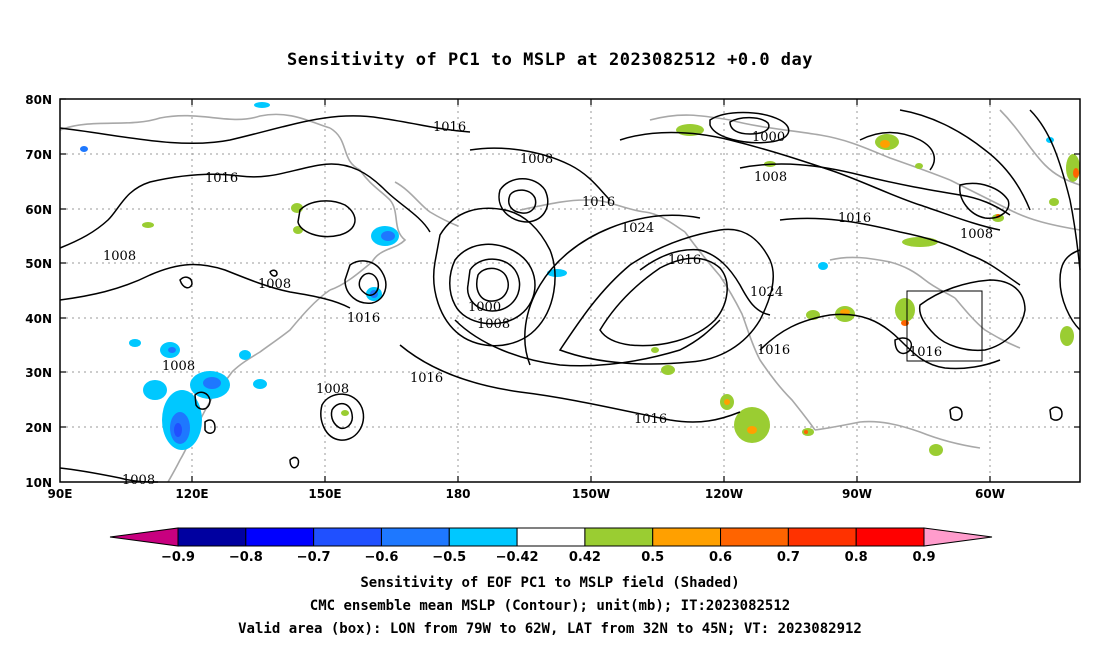 The width and height of the screenshot is (1100, 650). I want to click on colorbar-tick-label: 0.42, so click(585, 557).